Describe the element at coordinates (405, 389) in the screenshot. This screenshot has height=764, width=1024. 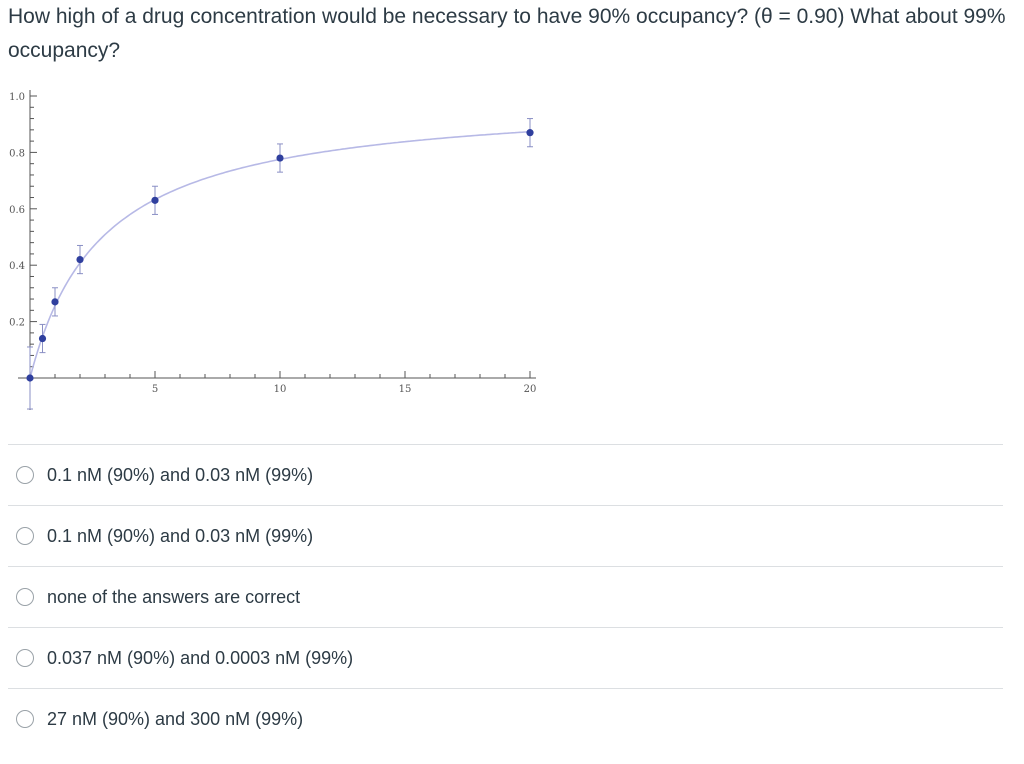
I see `x-tick-label: 15` at that location.